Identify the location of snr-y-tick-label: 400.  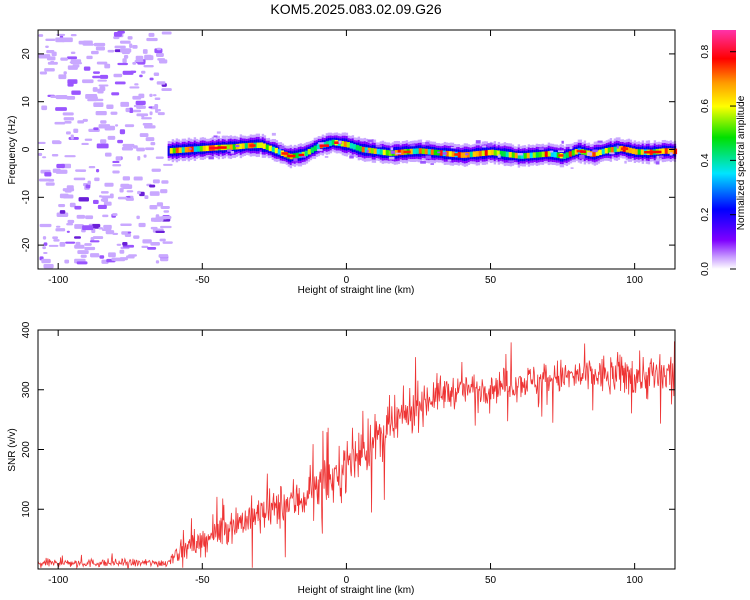
(26, 329).